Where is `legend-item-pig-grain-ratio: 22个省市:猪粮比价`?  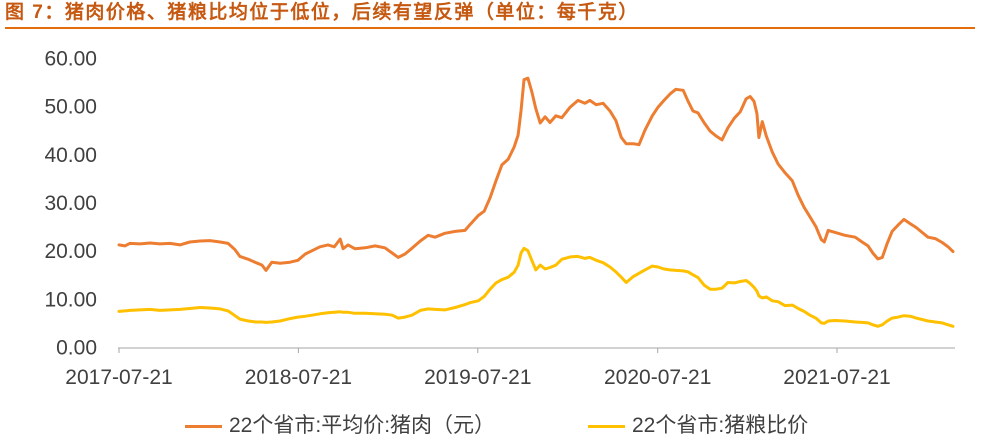 legend-item-pig-grain-ratio: 22个省市:猪粮比价 is located at coordinates (698, 426).